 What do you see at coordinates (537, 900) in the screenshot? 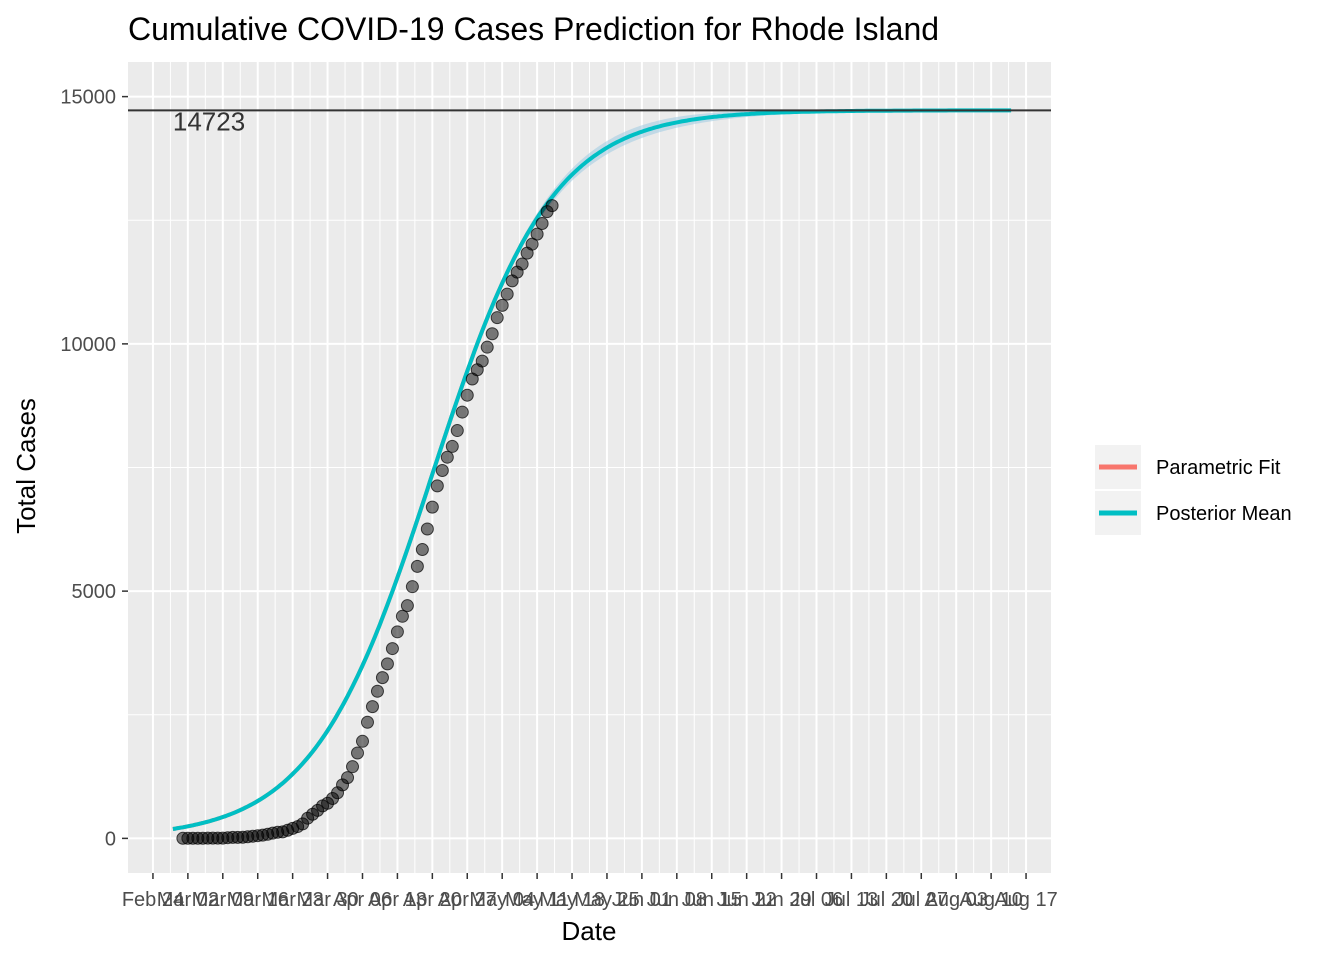
I see `x-tick-label: May 11` at bounding box center [537, 900].